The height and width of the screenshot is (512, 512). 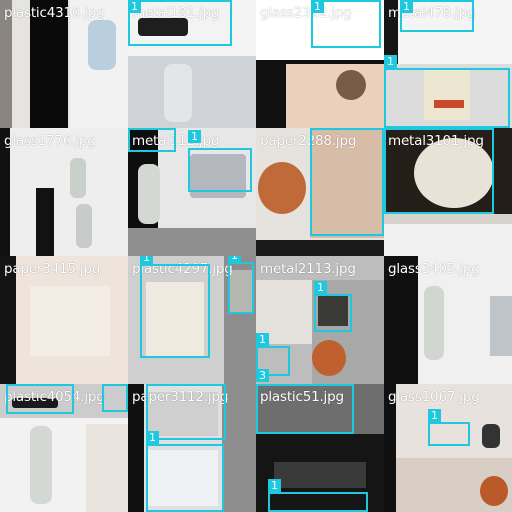 What do you see at coordinates (448, 320) in the screenshot?
I see `tile-glass3405: glass3405.jpg` at bounding box center [448, 320].